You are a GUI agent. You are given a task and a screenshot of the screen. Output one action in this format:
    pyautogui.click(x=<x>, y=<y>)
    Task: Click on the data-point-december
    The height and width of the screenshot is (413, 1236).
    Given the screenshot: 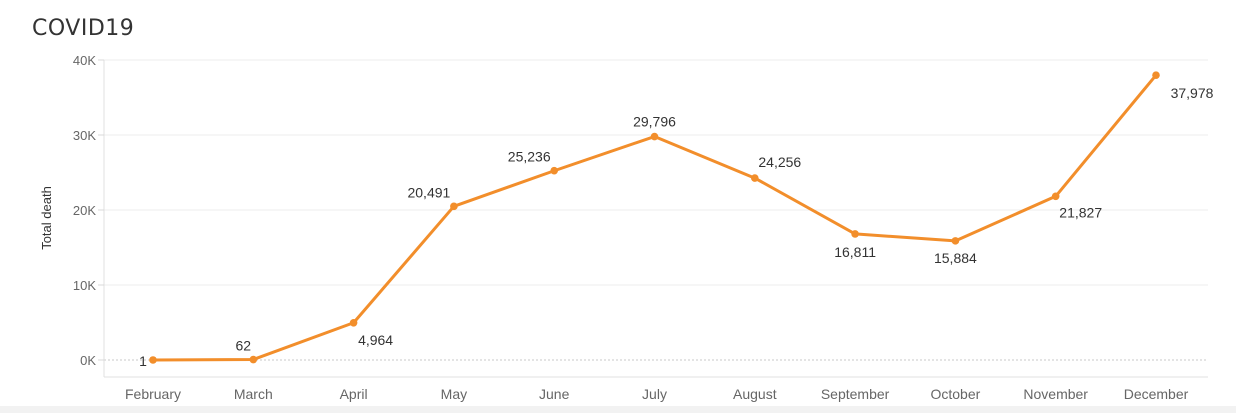 What is the action you would take?
    pyautogui.click(x=1156, y=75)
    